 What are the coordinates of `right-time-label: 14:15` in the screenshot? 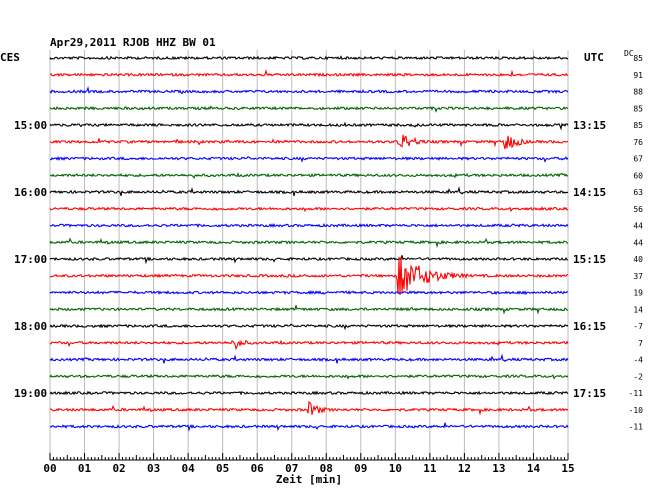 It's located at (589, 192).